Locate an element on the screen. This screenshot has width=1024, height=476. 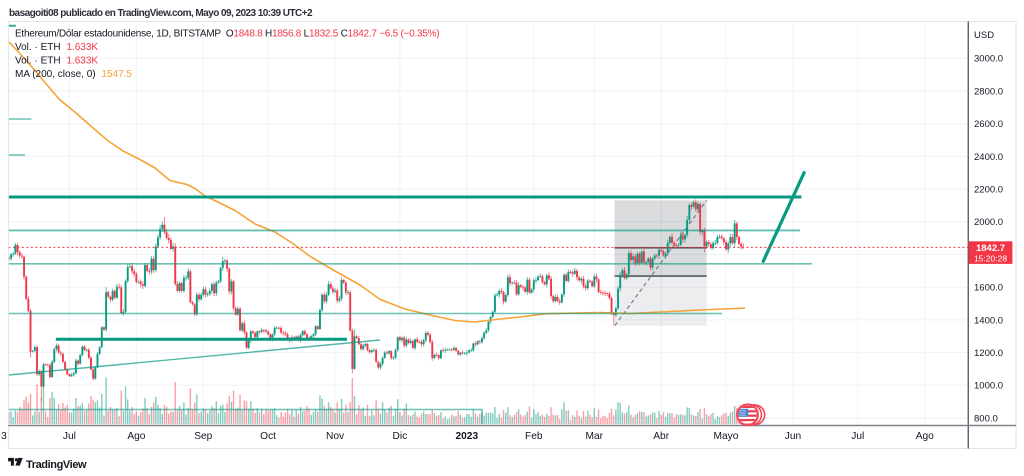
svg-text: Mar is located at coordinates (595, 436).